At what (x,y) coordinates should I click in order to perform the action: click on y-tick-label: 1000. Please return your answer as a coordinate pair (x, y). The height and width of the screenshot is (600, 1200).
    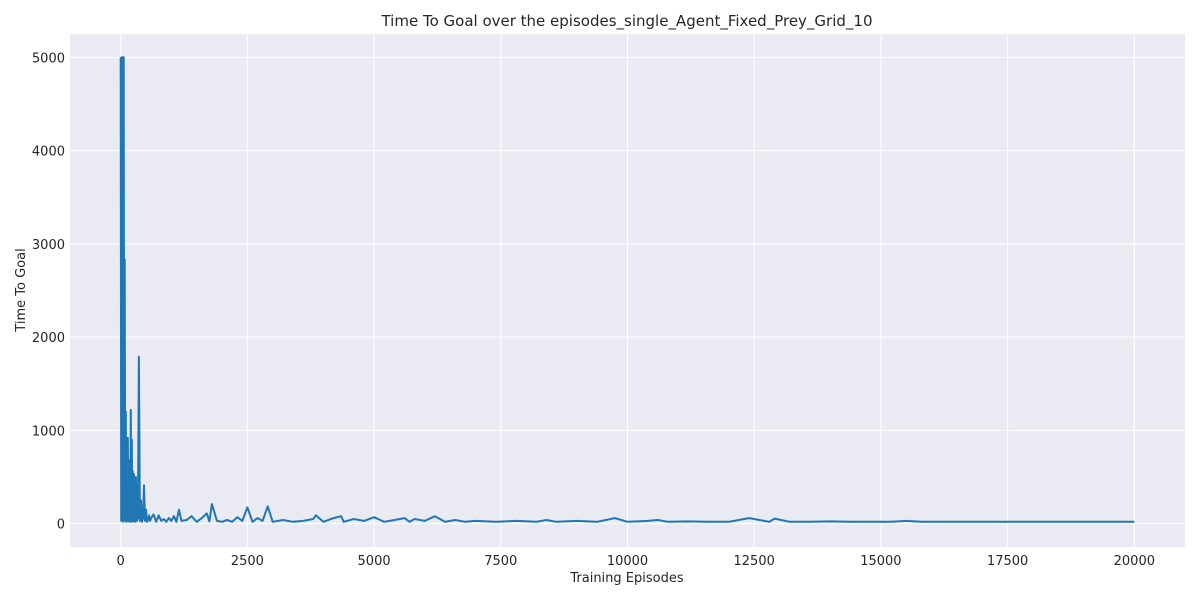
    Looking at the image, I should click on (48, 431).